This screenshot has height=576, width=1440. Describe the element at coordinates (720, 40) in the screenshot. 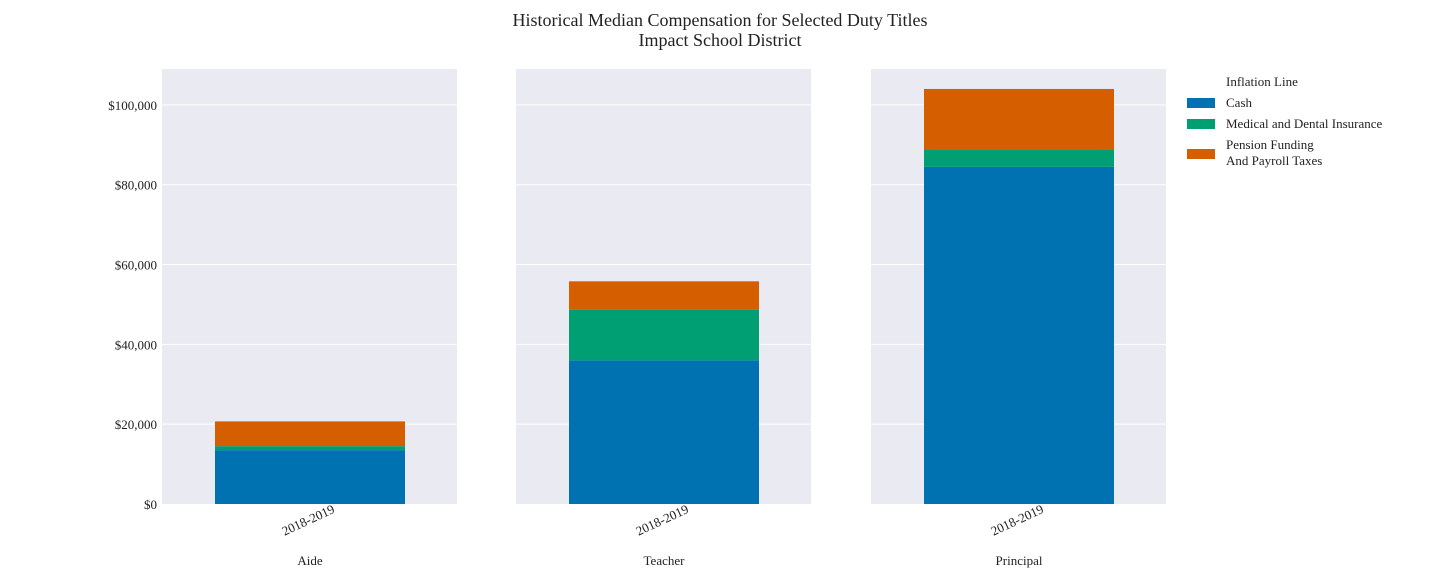

I see `chart-subtitle: Impact School District` at that location.